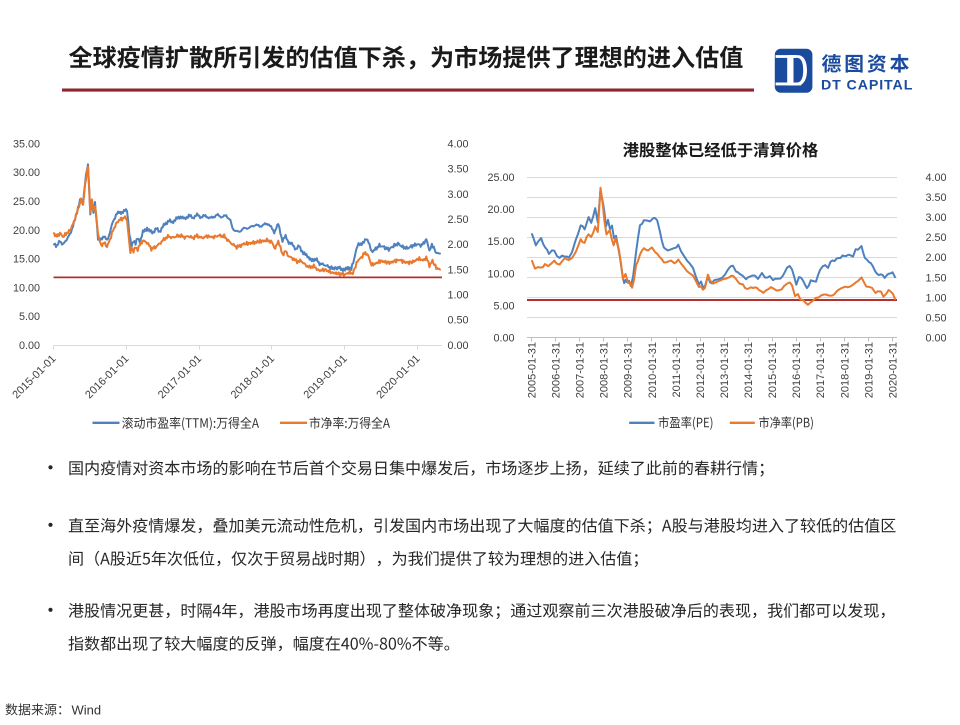  I want to click on svg-text: 2007-01-31, so click(581, 370).